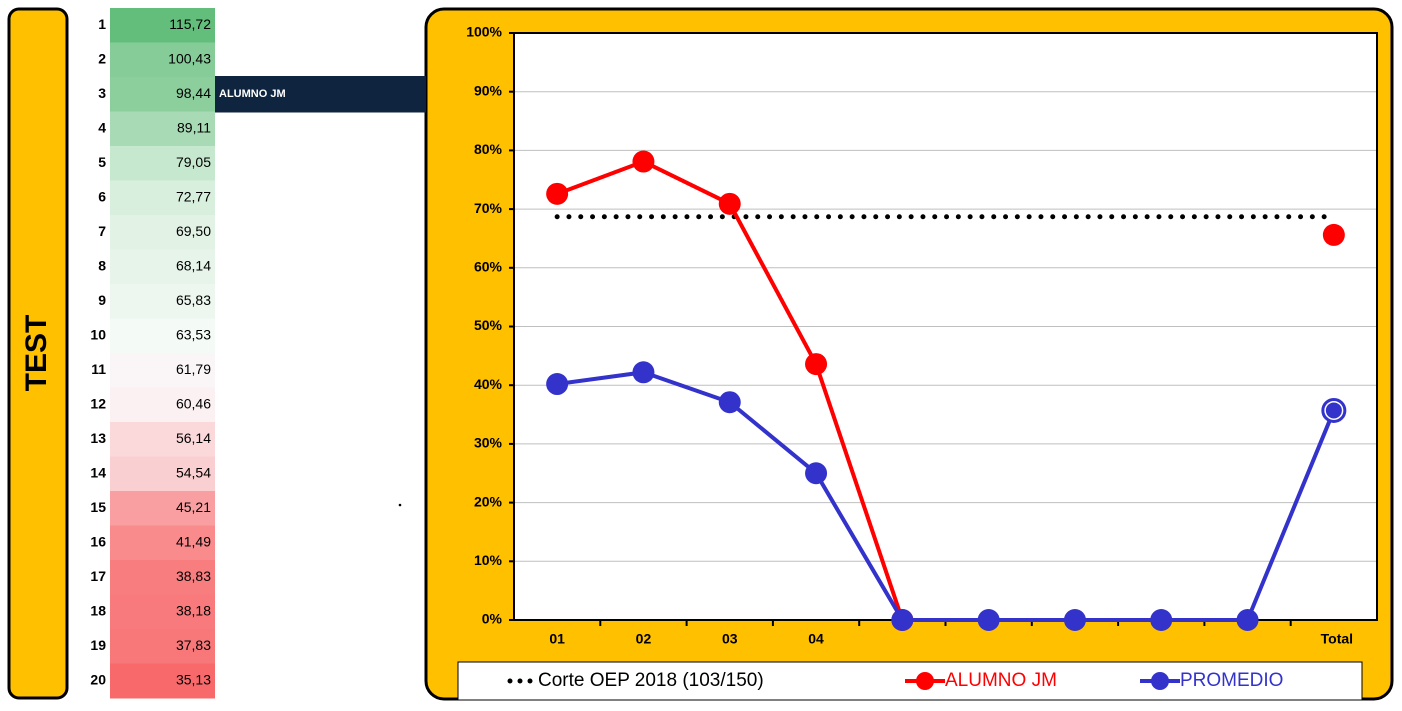 The height and width of the screenshot is (711, 1402). I want to click on score: 63,53, so click(193, 334).